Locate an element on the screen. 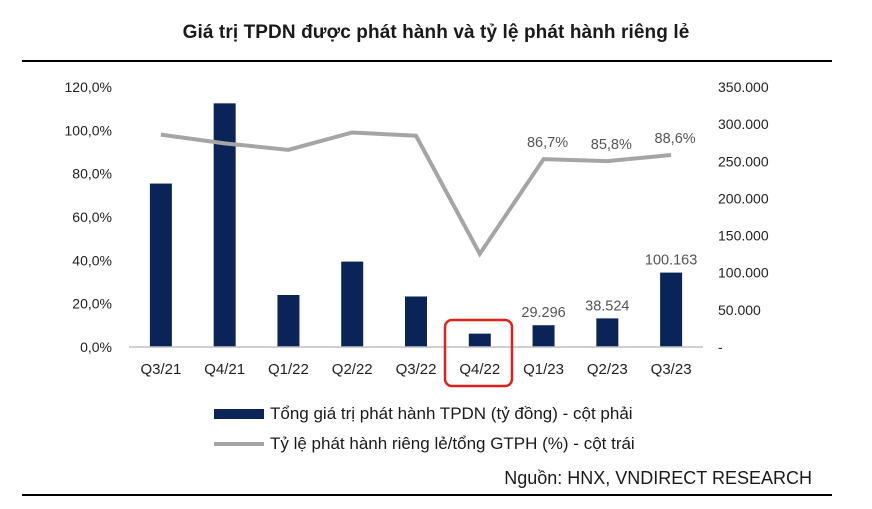 Image resolution: width=872 pixels, height=509 pixels. right-tick-label: 150.000 is located at coordinates (743, 236).